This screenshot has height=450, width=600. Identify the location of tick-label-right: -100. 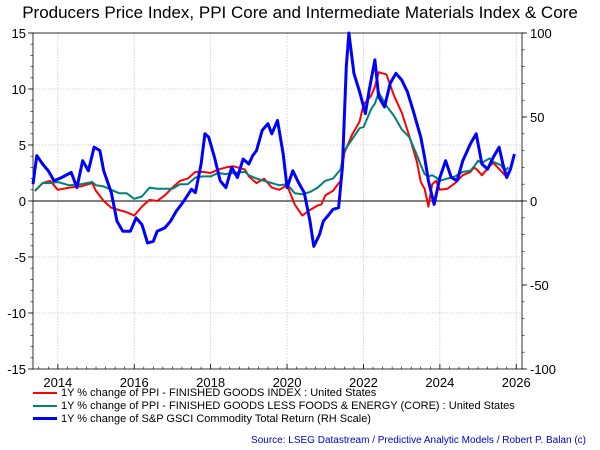
(543, 369).